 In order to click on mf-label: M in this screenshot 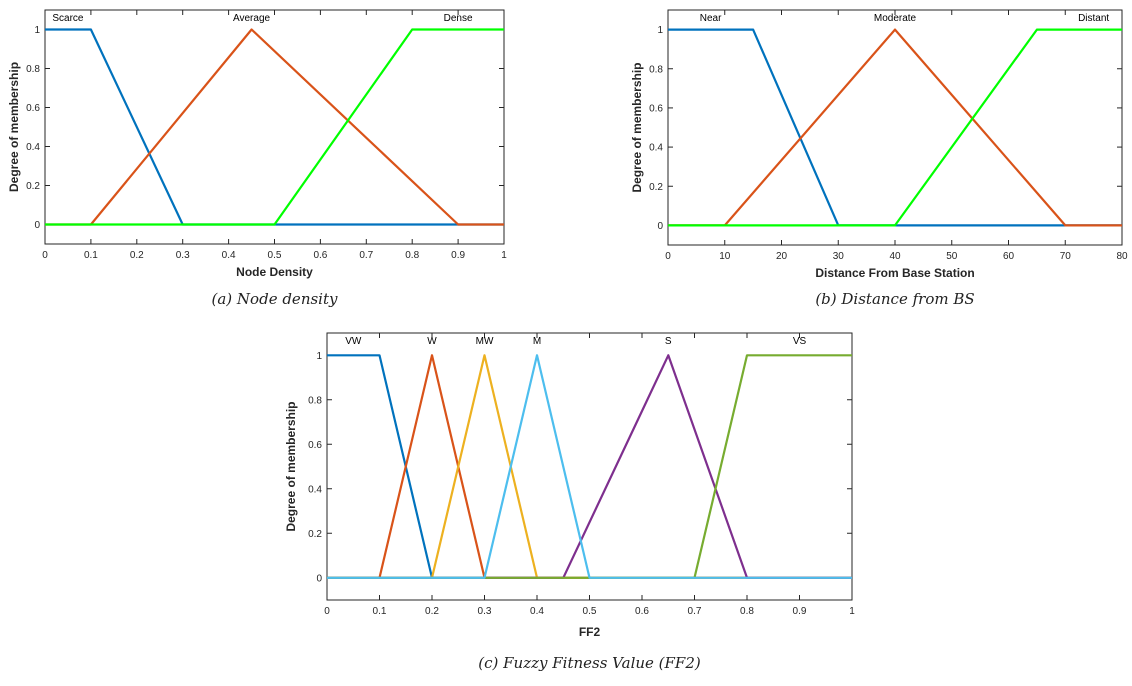, I will do `click(537, 341)`.